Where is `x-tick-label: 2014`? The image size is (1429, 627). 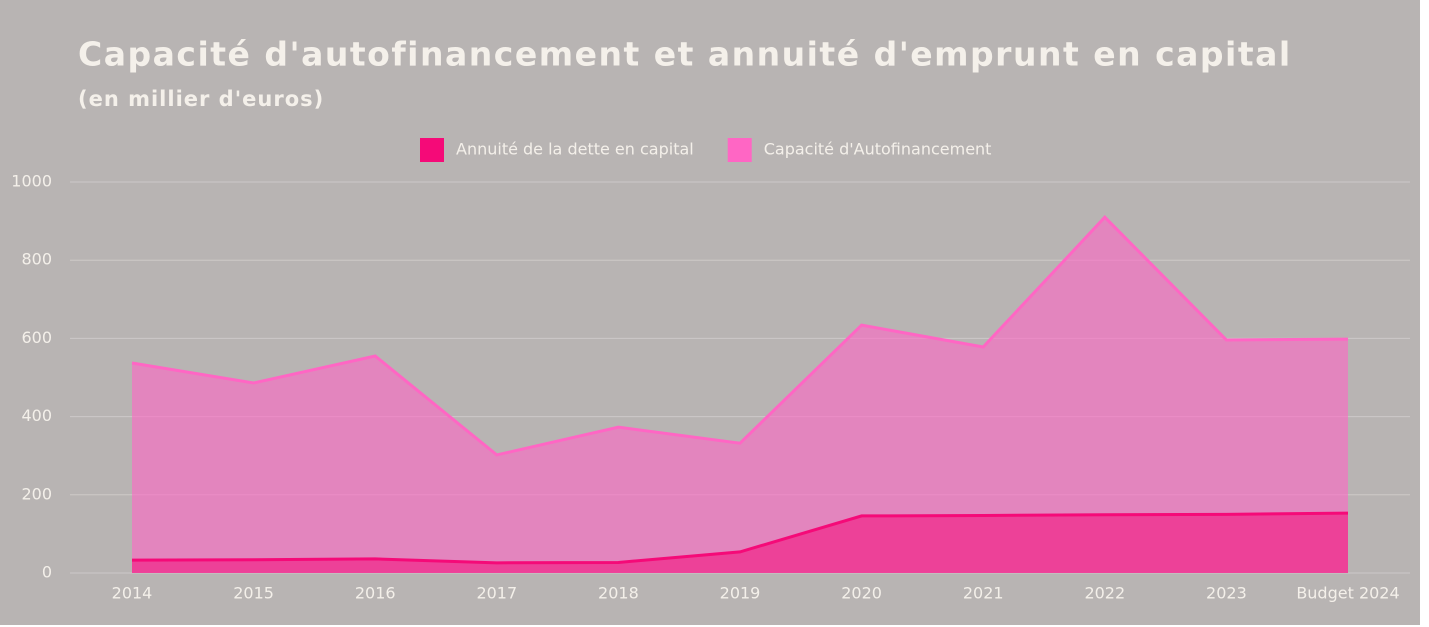
x-tick-label: 2014 is located at coordinates (132, 593).